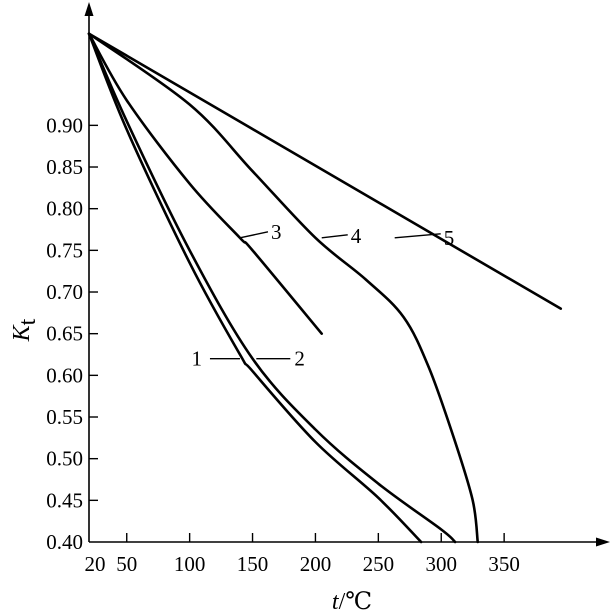 This screenshot has width=611, height=615. I want to click on y-tick-label-0.65: 0.65, so click(64, 334).